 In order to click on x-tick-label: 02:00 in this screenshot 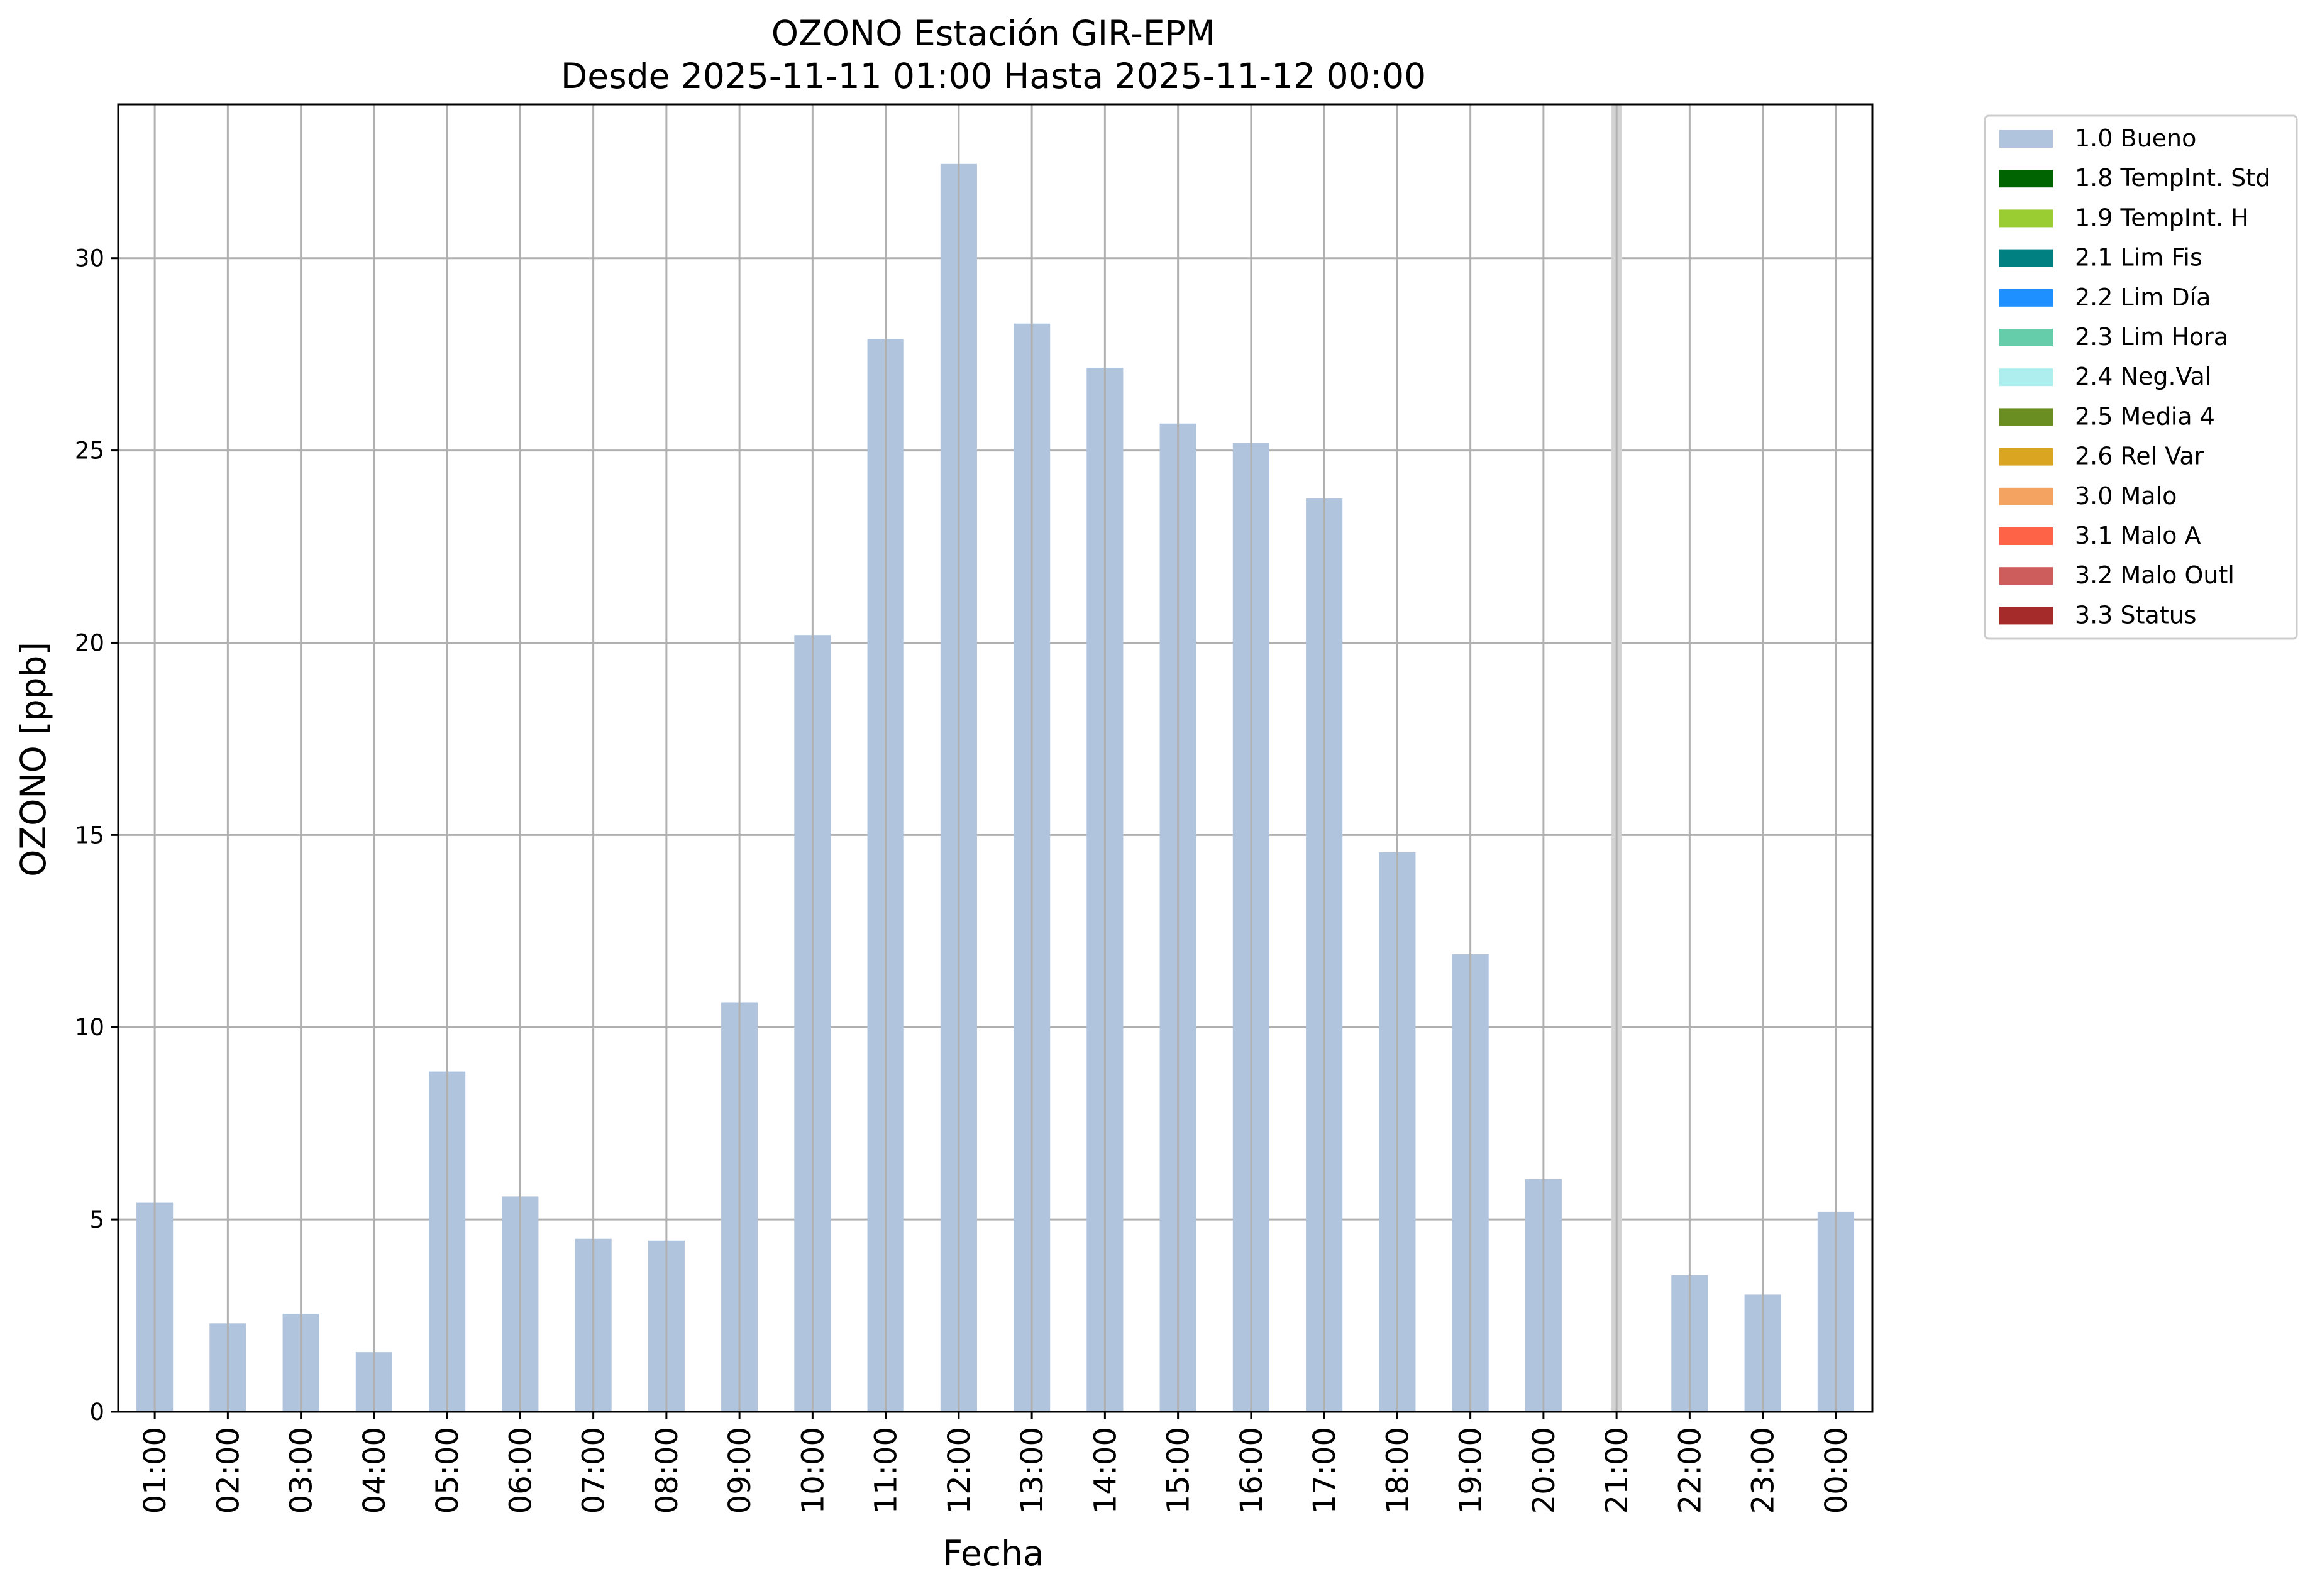, I will do `click(228, 1470)`.